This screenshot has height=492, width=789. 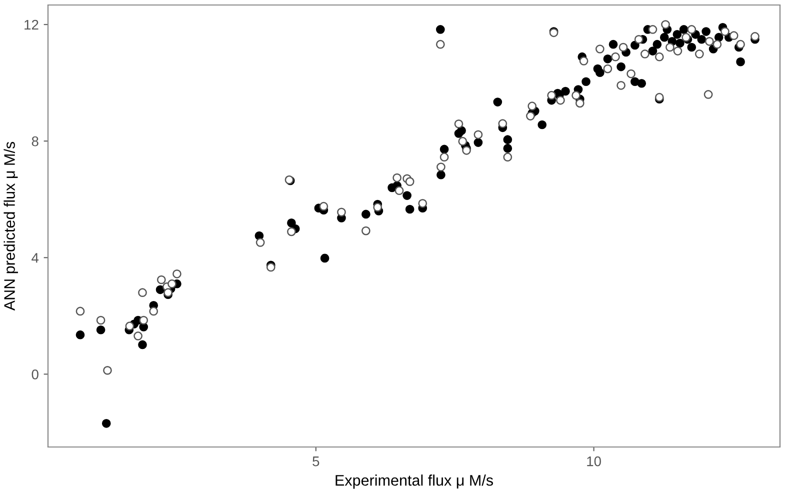 I want to click on y-tick-label: 4, so click(x=35, y=258).